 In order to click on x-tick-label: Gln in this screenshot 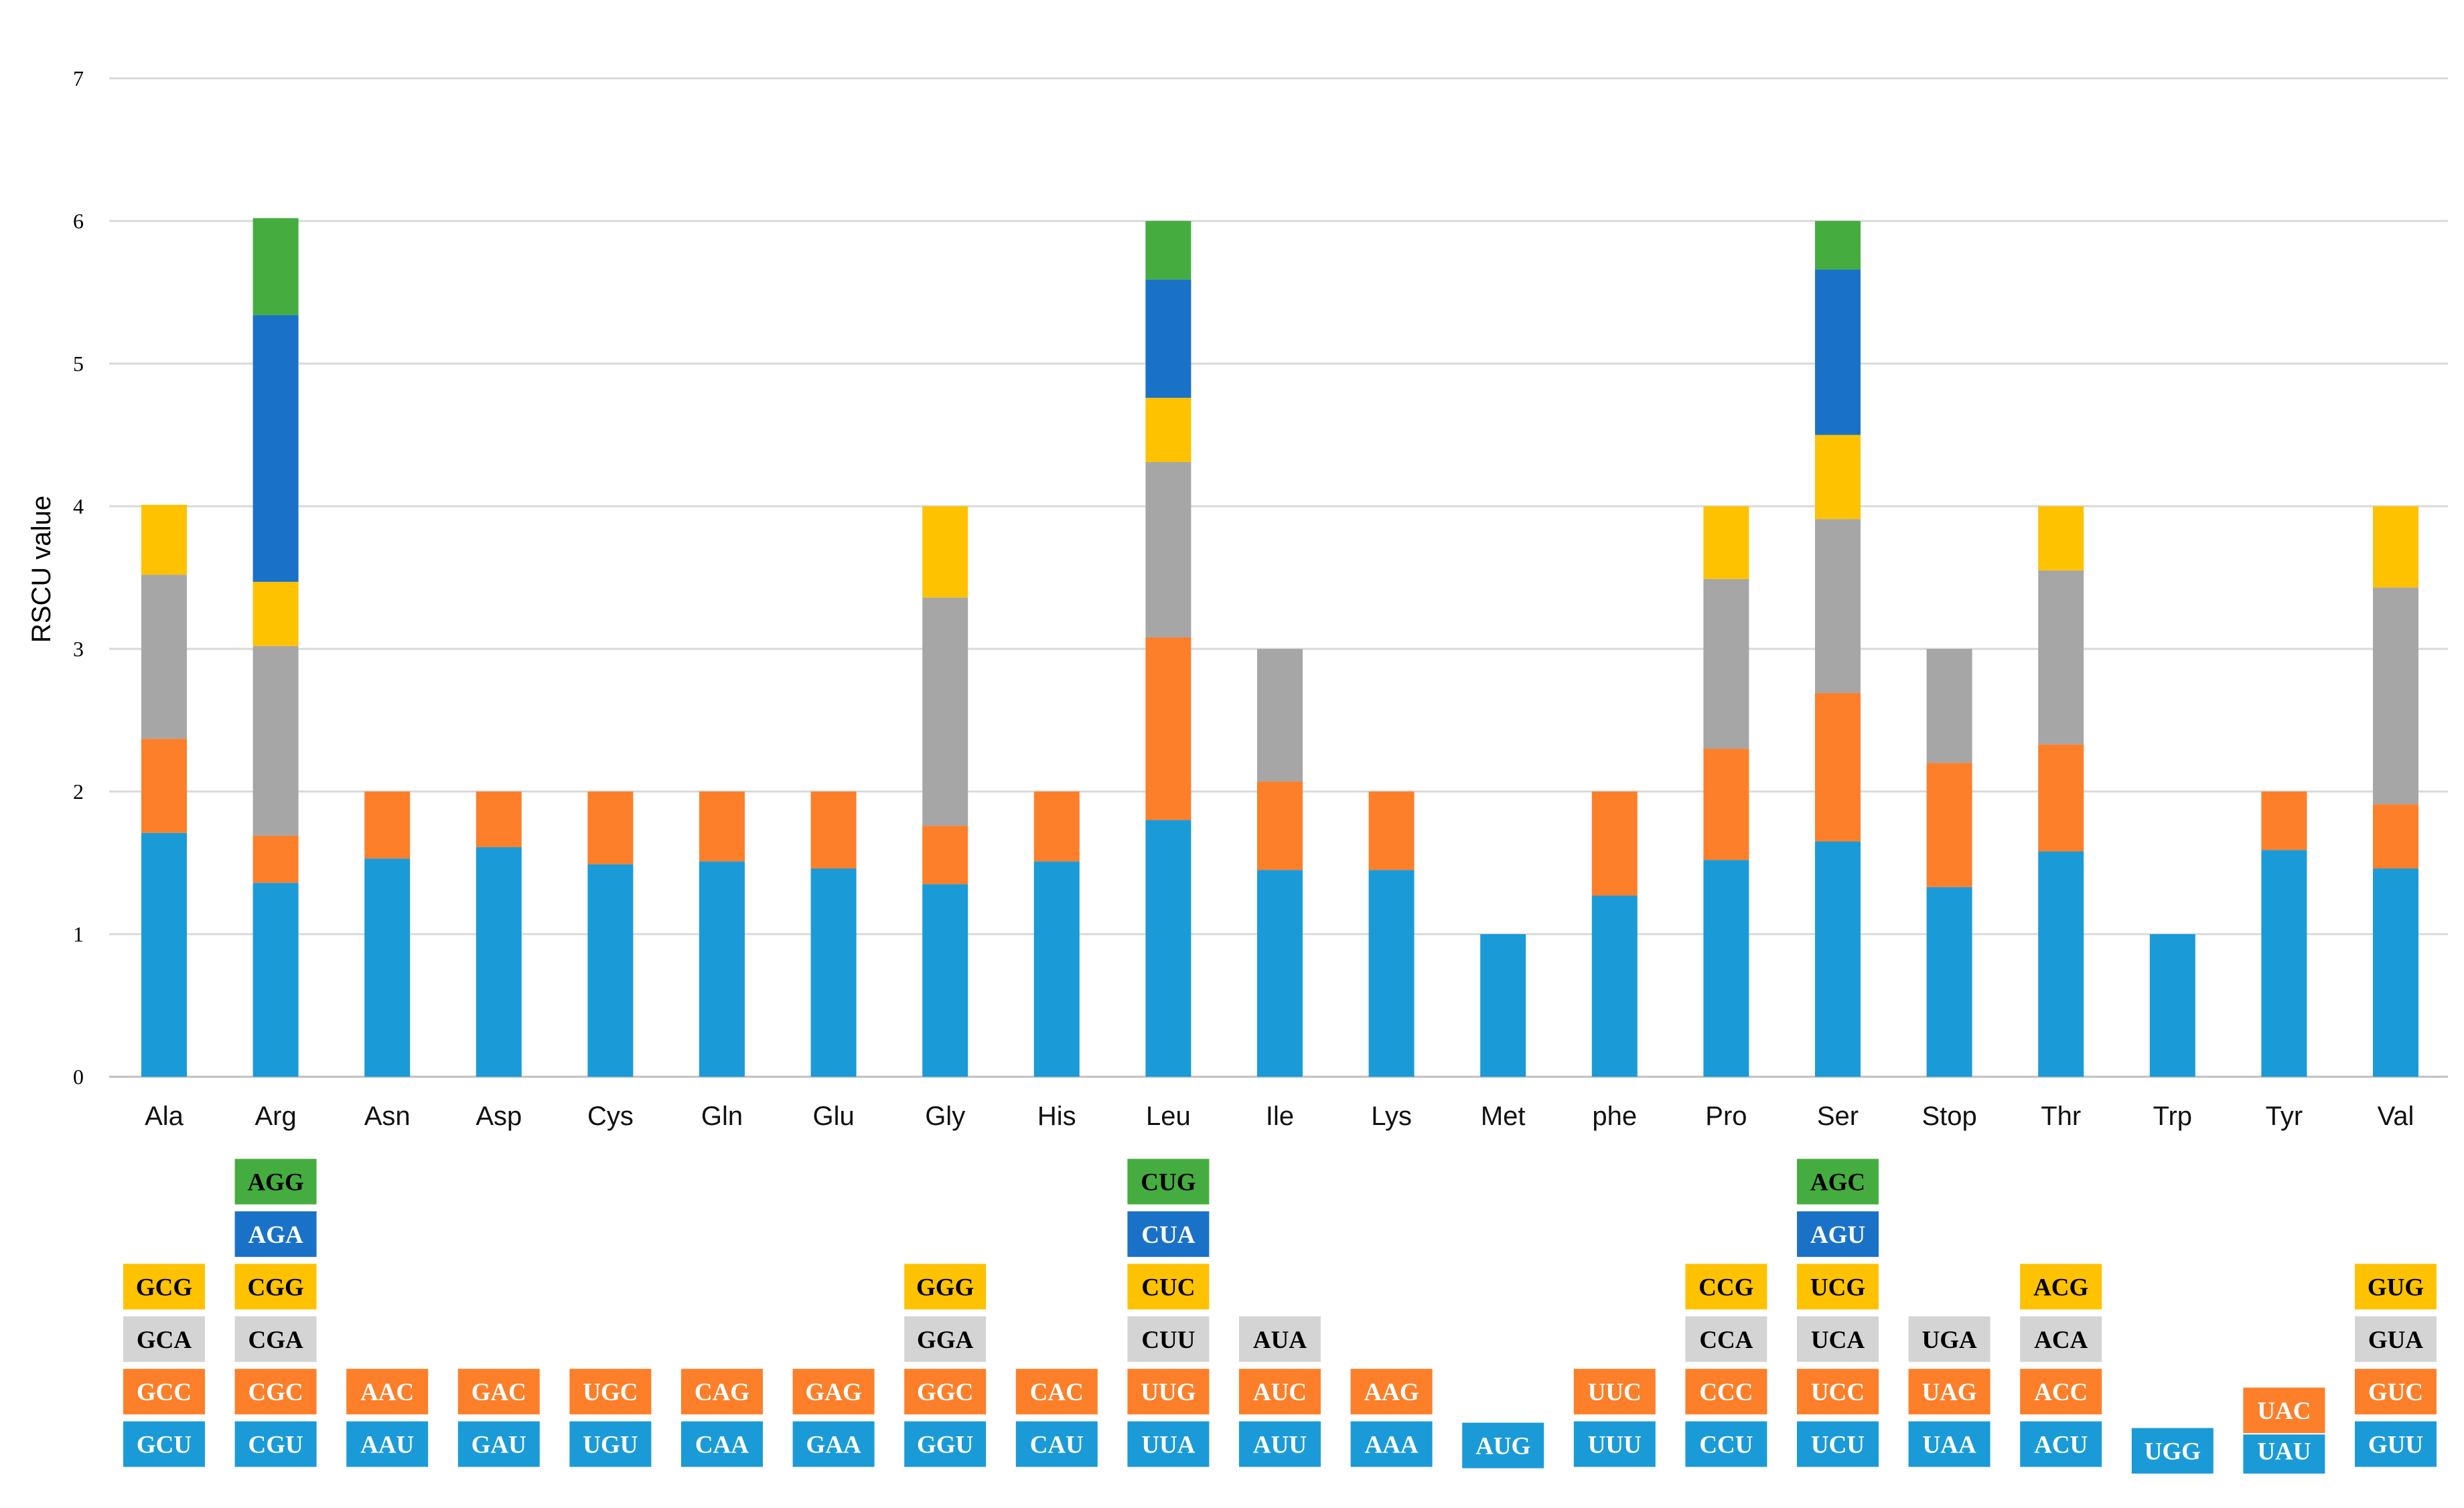, I will do `click(722, 1116)`.